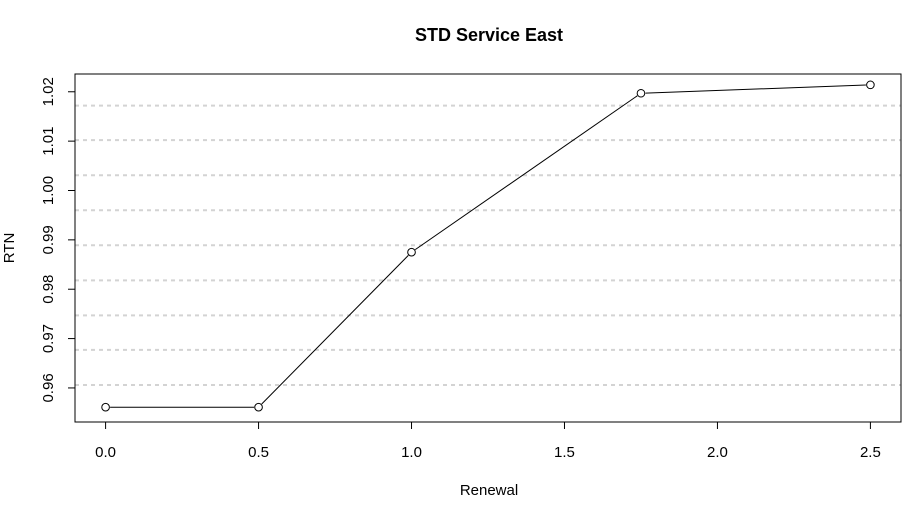 This screenshot has width=924, height=511. Describe the element at coordinates (48, 387) in the screenshot. I see `y-tick-label: 0.96` at that location.